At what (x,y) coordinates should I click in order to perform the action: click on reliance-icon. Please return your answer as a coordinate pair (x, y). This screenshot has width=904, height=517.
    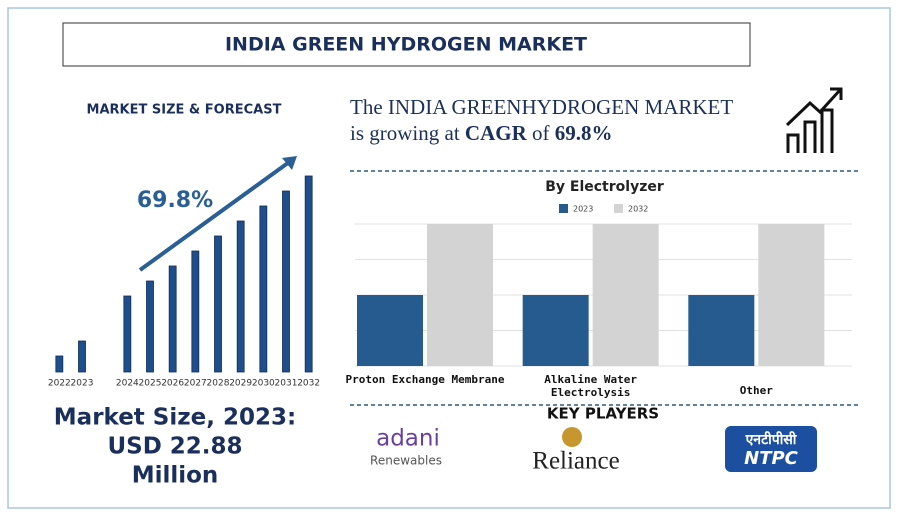
    Looking at the image, I should click on (572, 437).